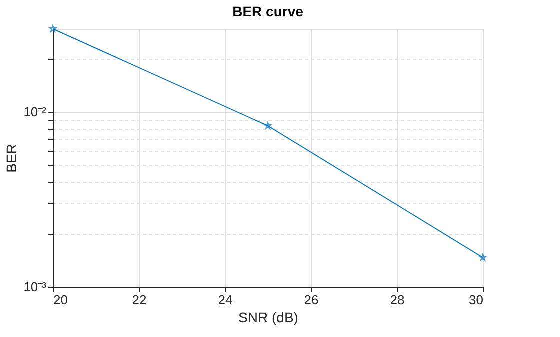  Describe the element at coordinates (397, 300) in the screenshot. I see `x-tick-label: 28` at that location.